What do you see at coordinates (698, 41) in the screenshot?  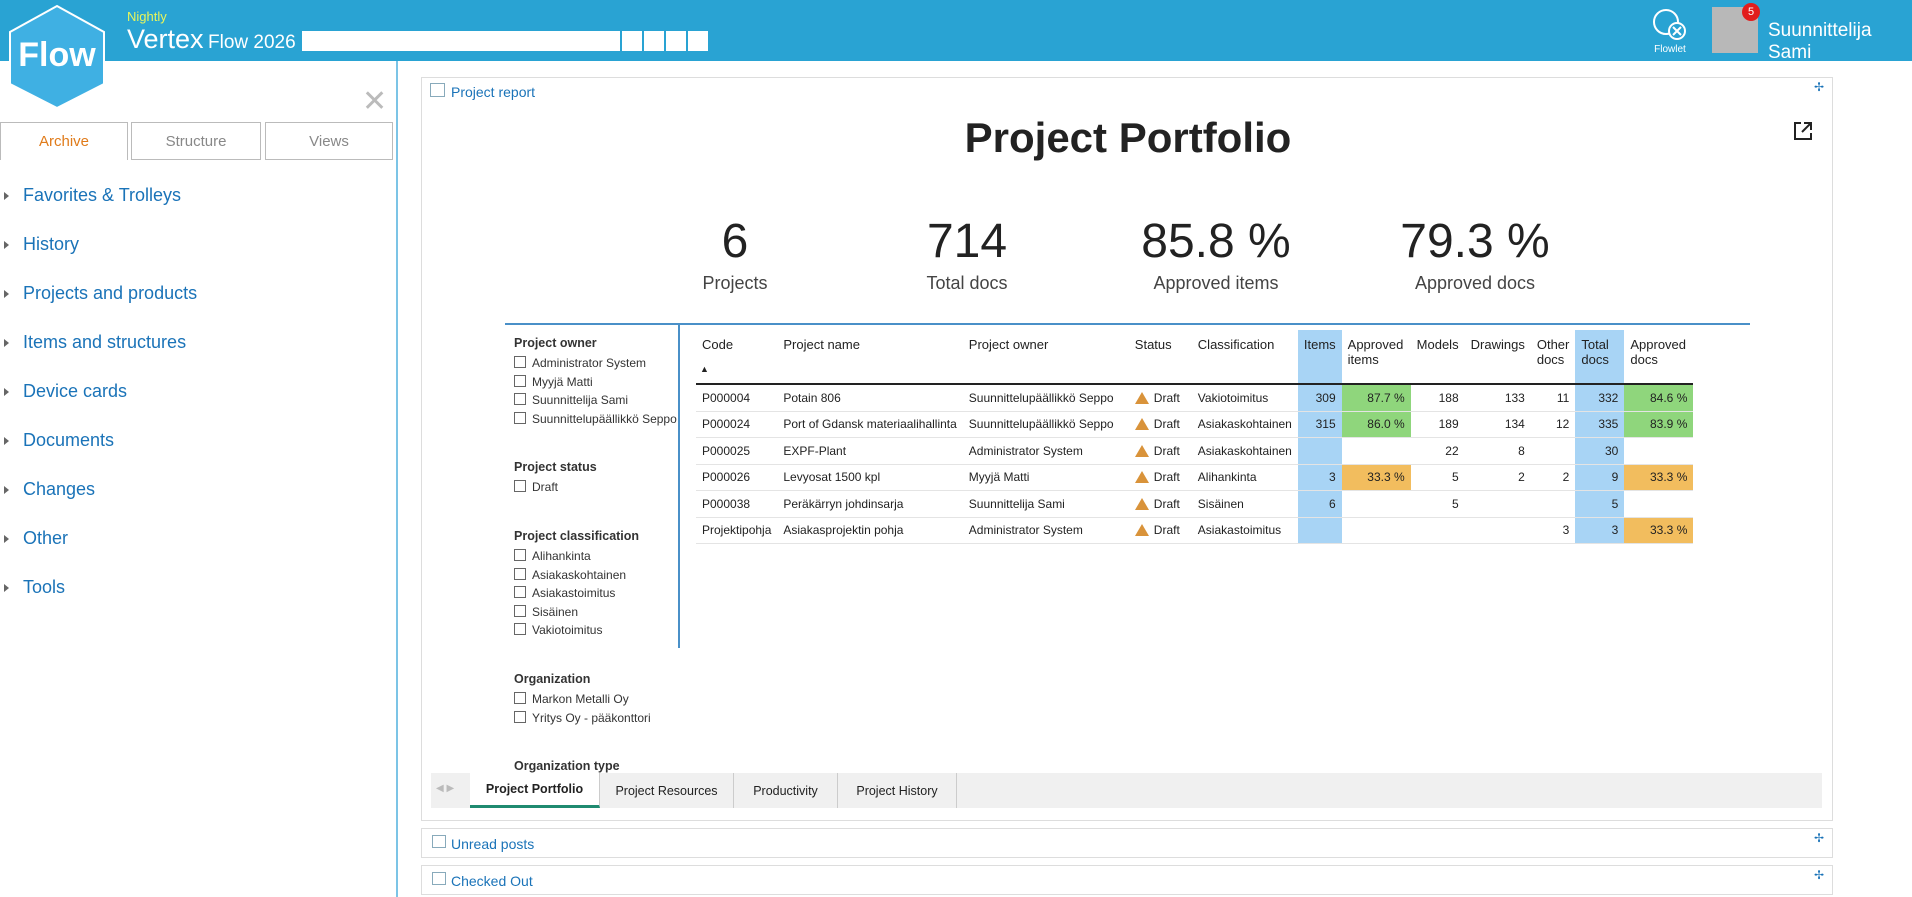 I see `refresh-button` at bounding box center [698, 41].